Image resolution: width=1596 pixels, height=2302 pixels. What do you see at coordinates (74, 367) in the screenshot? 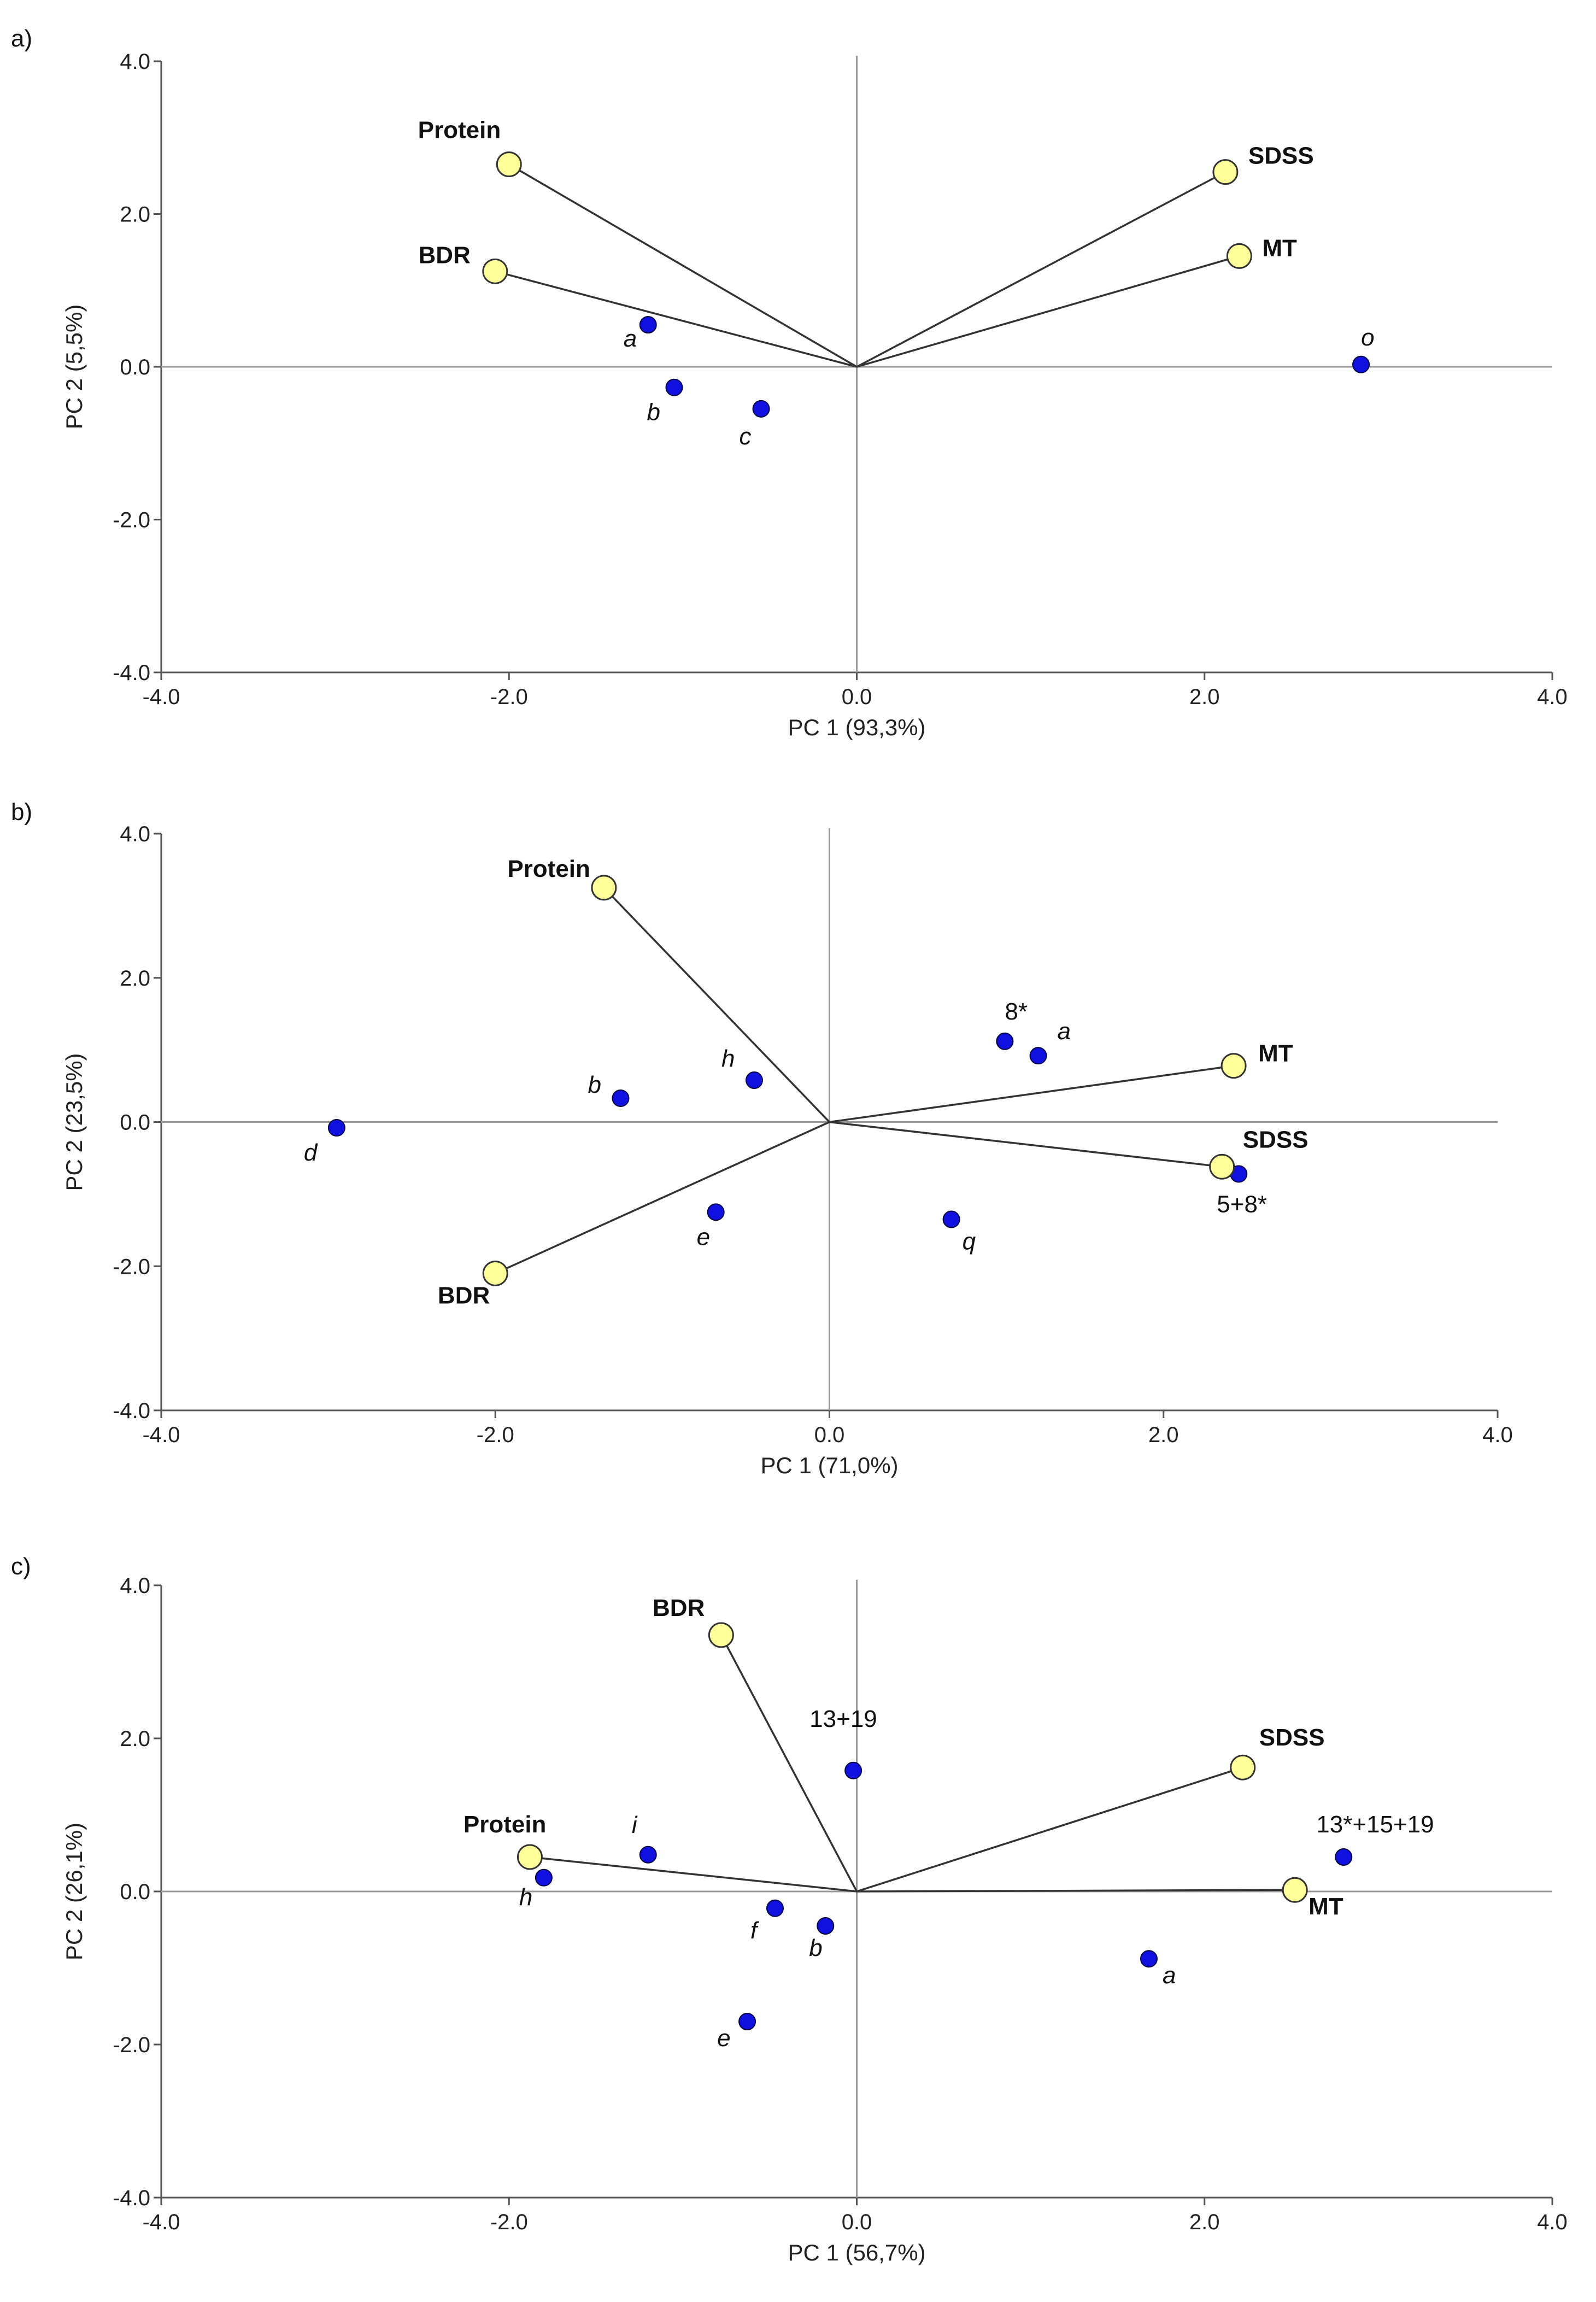
I see `y-axis-title: PC 2 (5,5%)` at bounding box center [74, 367].